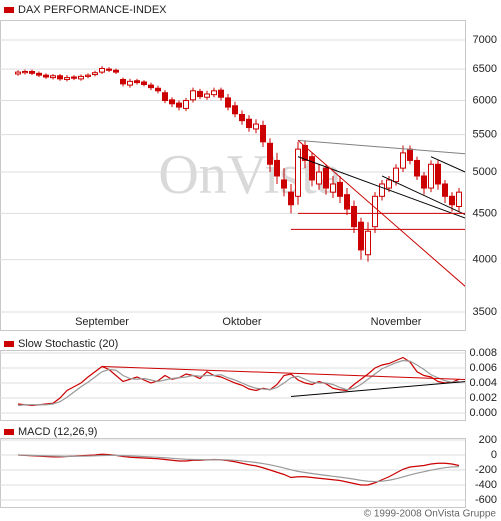  Describe the element at coordinates (486, 500) in the screenshot. I see `y-tick-label: -600` at that location.